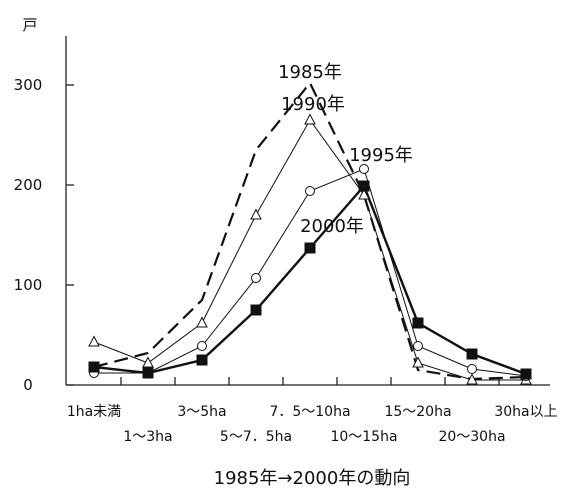  Describe the element at coordinates (345, 149) in the screenshot. I see `labels: 1985年 1990年 1995年 2000年` at that location.